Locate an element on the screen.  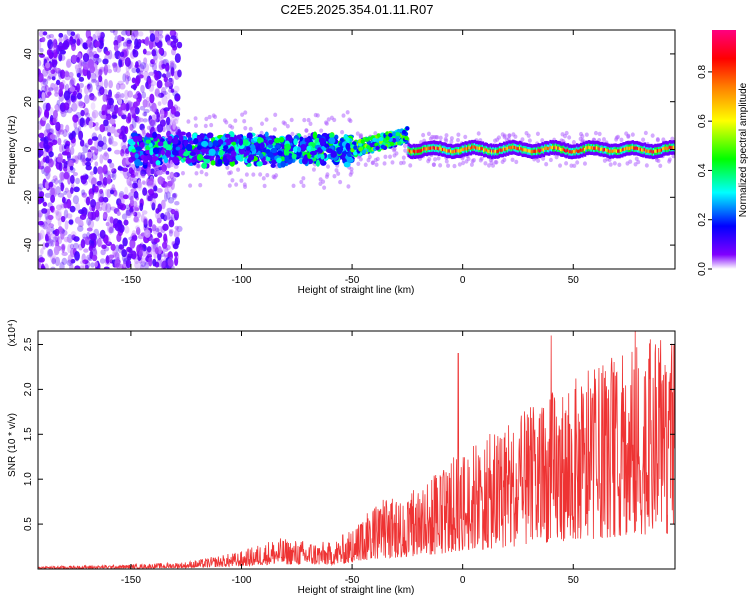
x-tick-label: -100 is located at coordinates (241, 580).